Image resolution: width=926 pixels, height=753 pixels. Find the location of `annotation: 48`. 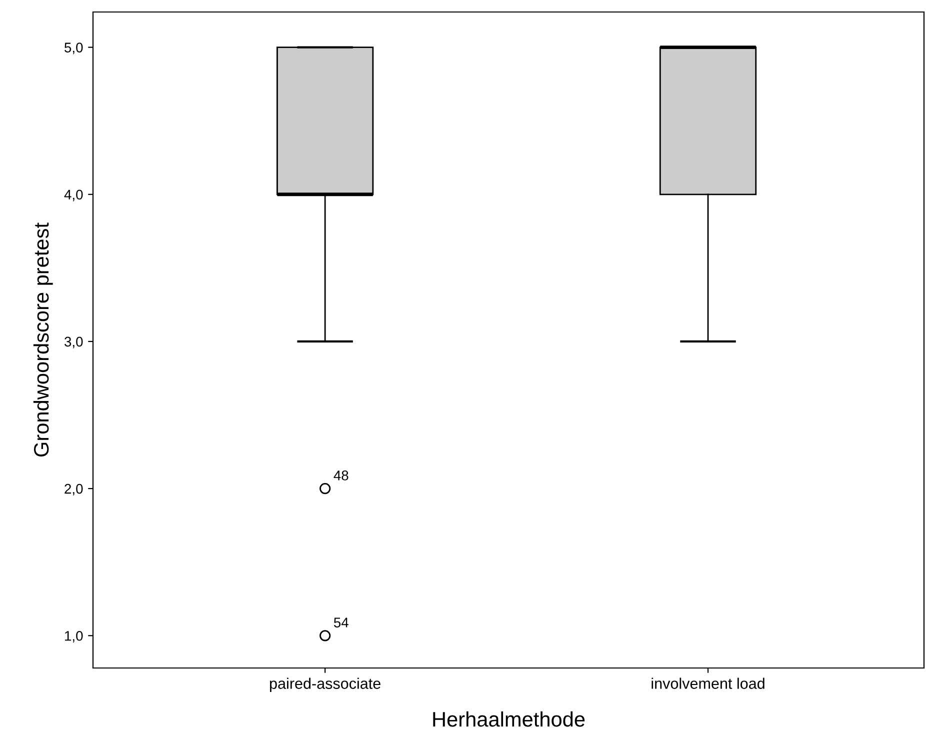

annotation: 48 is located at coordinates (341, 475).